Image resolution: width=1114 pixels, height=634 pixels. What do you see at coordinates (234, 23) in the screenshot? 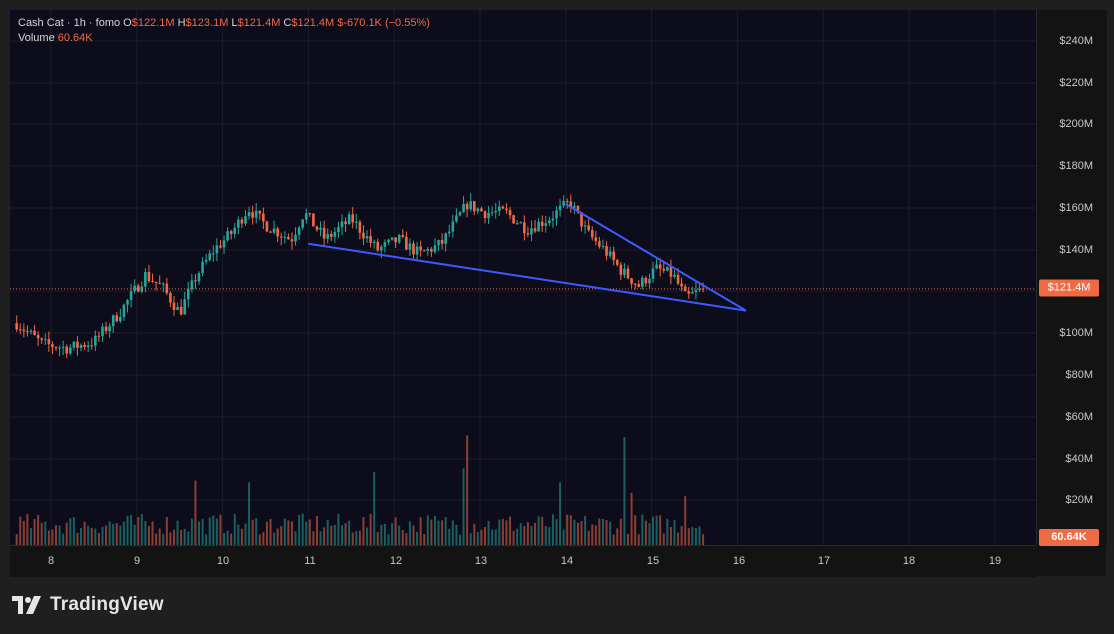
I see `legend-low-label: L` at bounding box center [234, 23].